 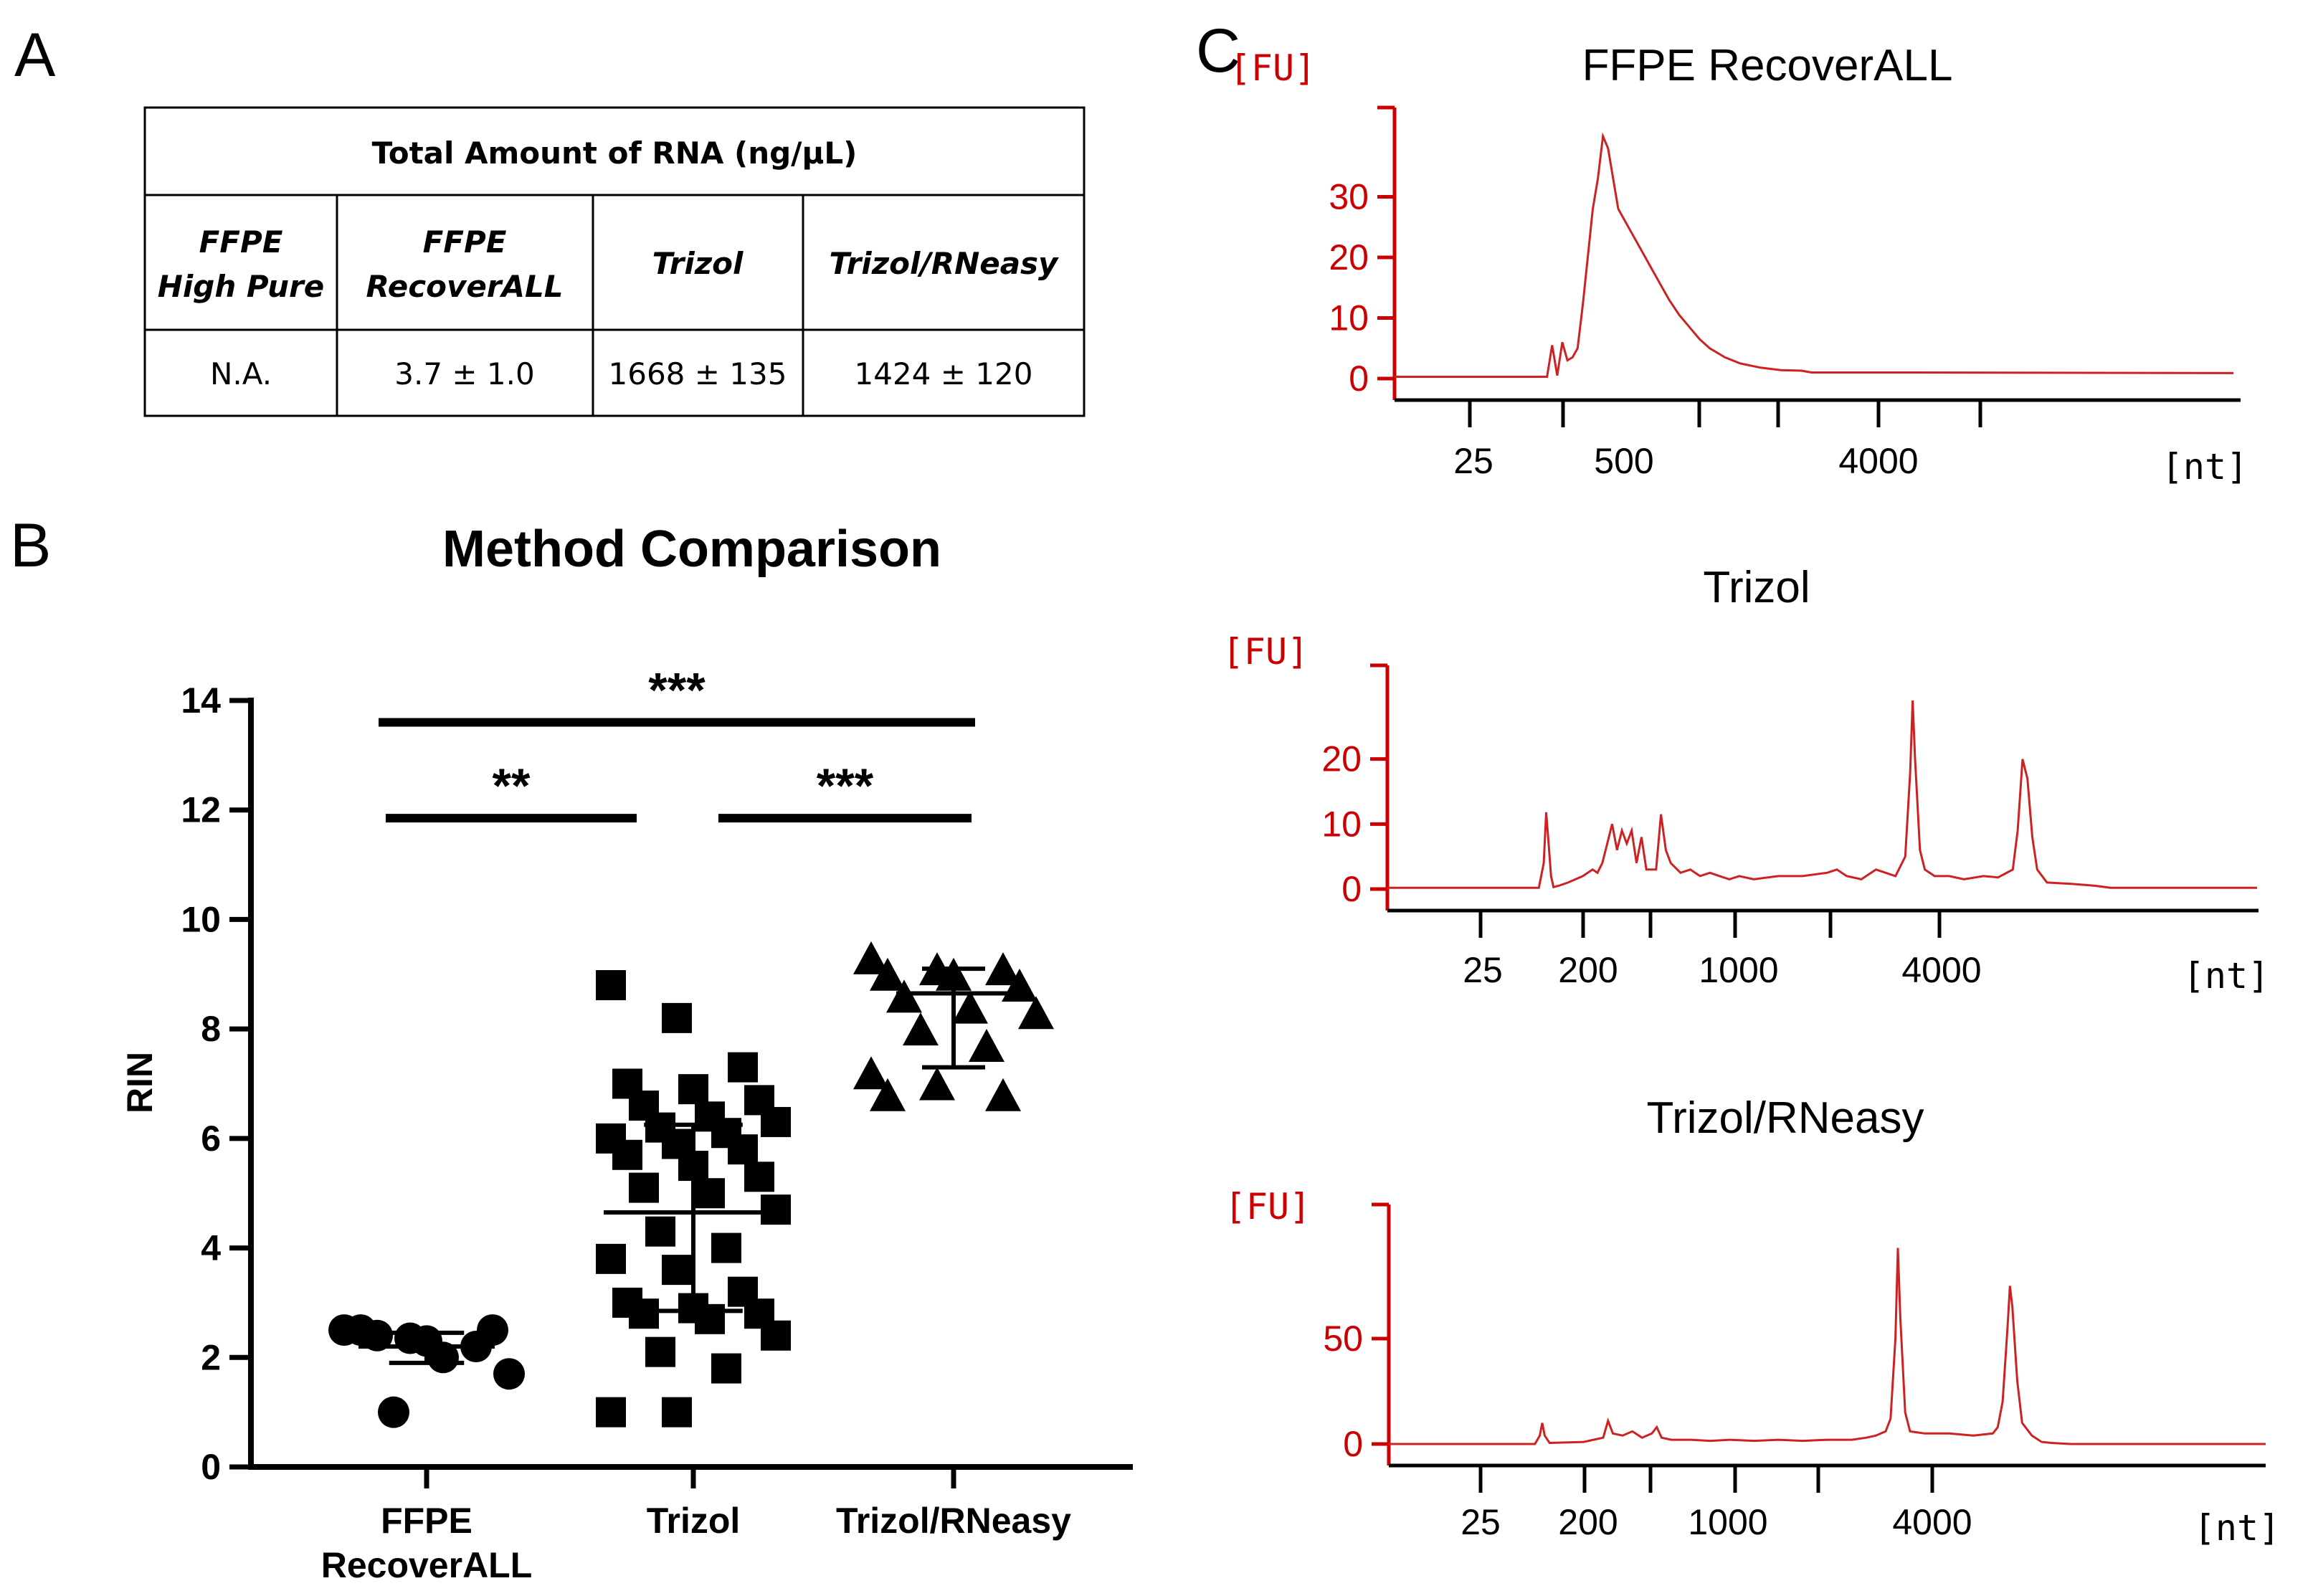 I want to click on electropherogram-ffpe-recoverall: FFPE RecoverALL [FU] 0 10 20 30 25 500 4000 [nt], so click(x=1739, y=264).